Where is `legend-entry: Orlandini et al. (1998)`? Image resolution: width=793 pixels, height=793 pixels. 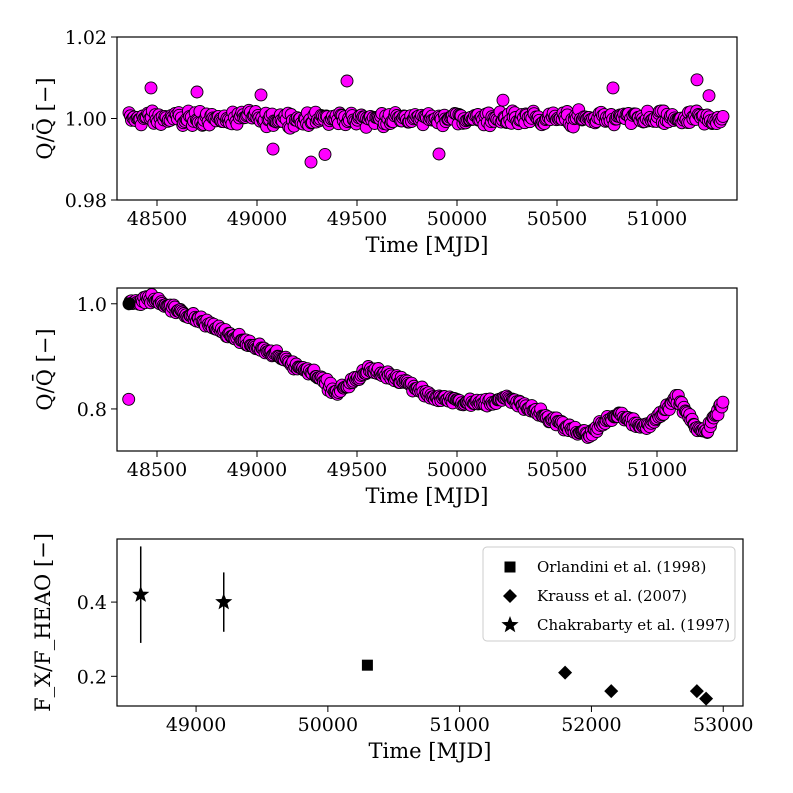 legend-entry: Orlandini et al. (1998) is located at coordinates (621, 567).